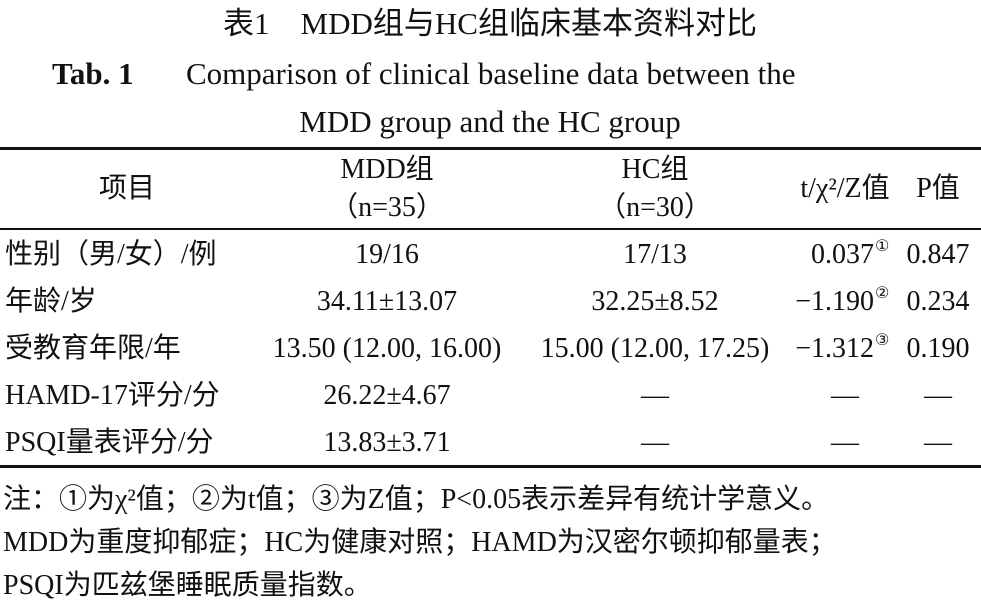  What do you see at coordinates (387, 207) in the screenshot?
I see `column-header: （n=35）` at bounding box center [387, 207].